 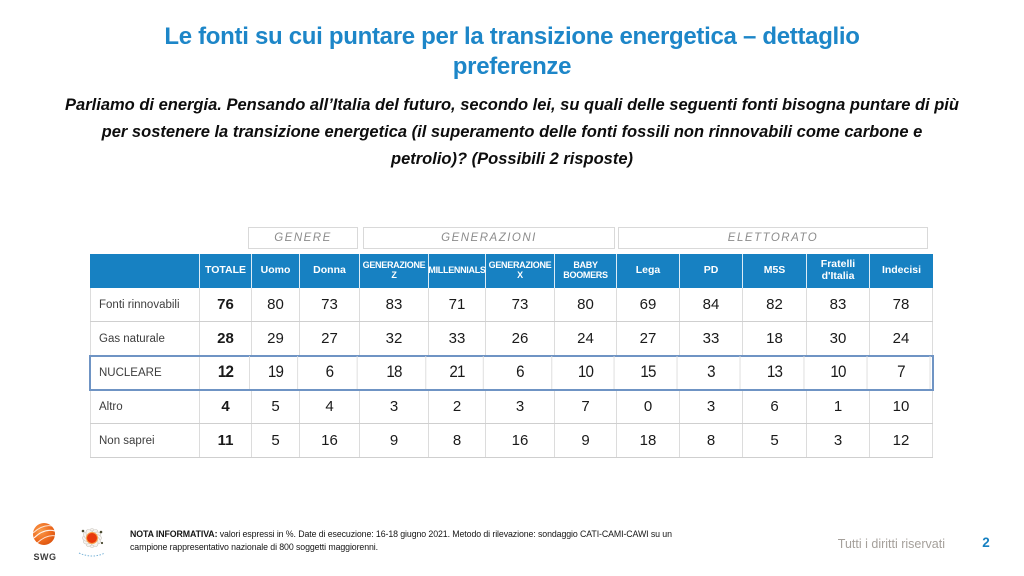 I want to click on survey-question-line3: petrolio)? (Possibili 2 risposte), so click(x=512, y=159).